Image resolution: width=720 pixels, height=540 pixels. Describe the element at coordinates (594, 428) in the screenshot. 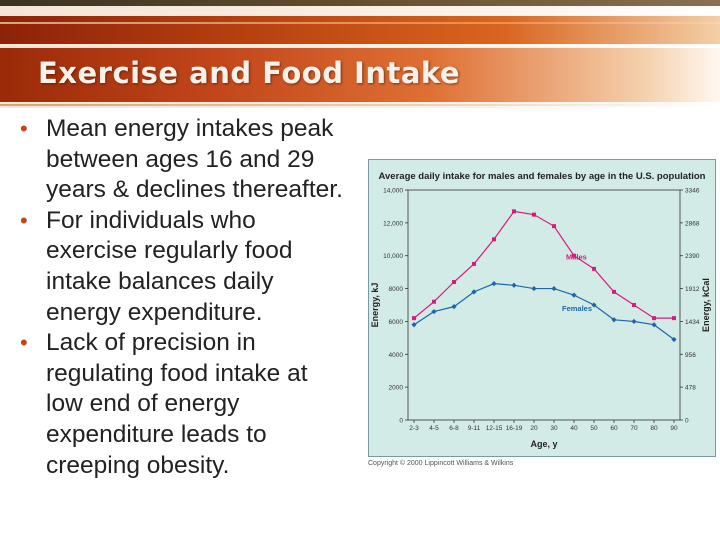

I see `x-tick-label: 50` at that location.